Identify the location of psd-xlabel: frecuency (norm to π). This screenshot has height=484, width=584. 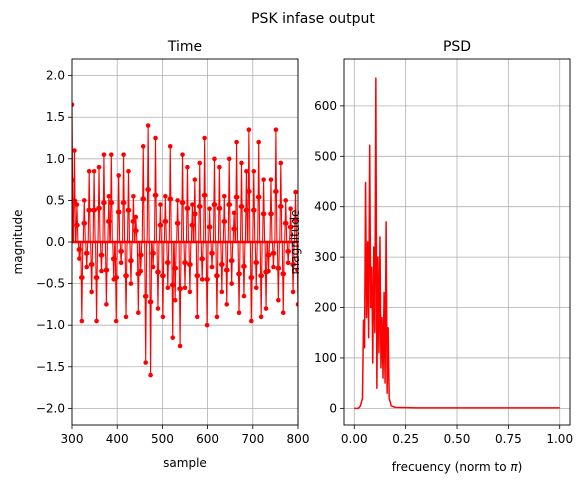
(457, 467).